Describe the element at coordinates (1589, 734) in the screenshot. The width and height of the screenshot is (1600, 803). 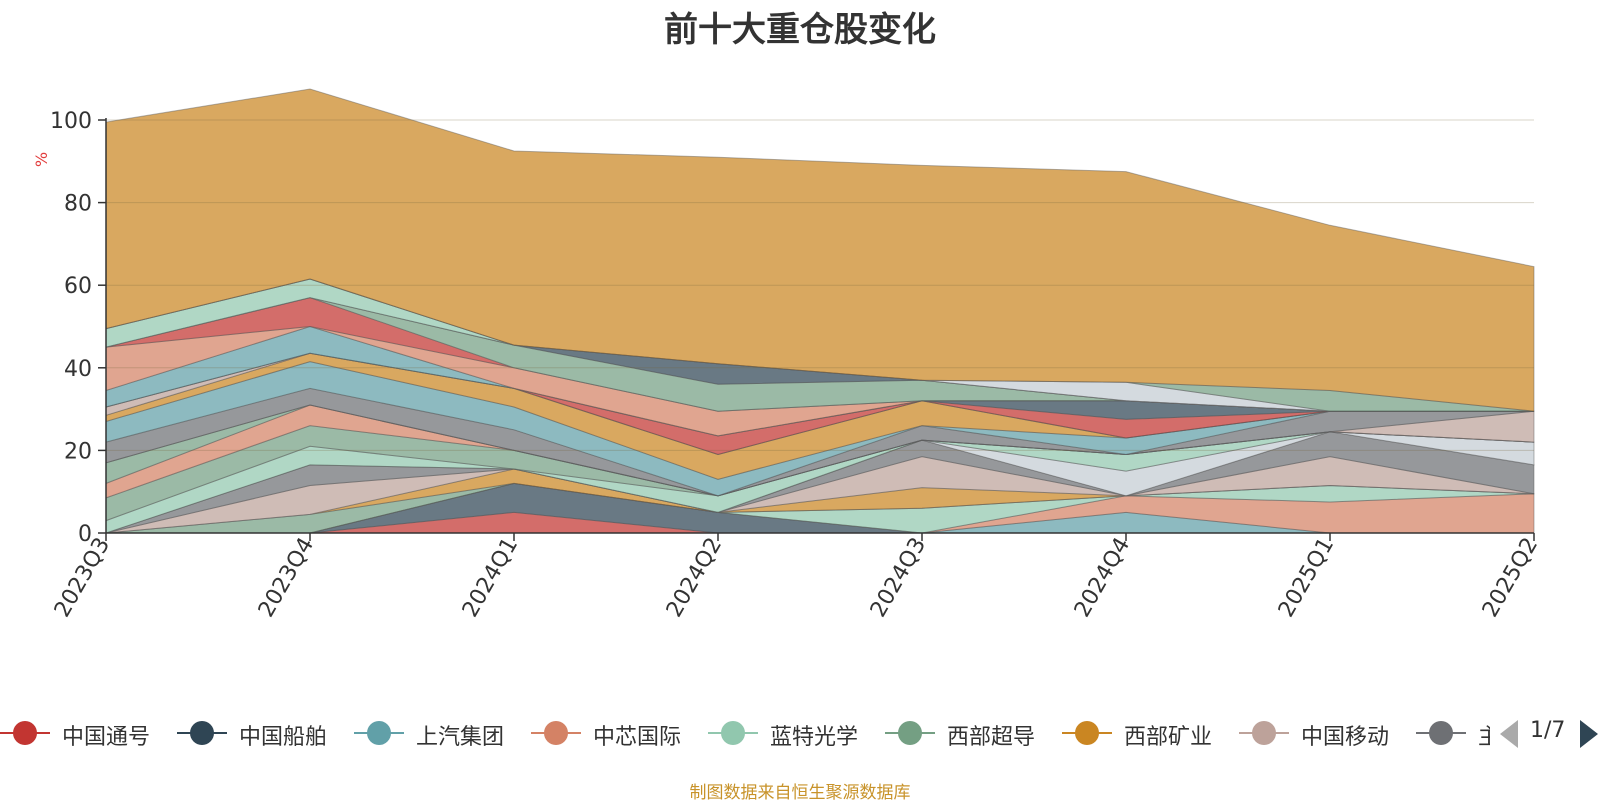
I see `legend-next-page-icon` at that location.